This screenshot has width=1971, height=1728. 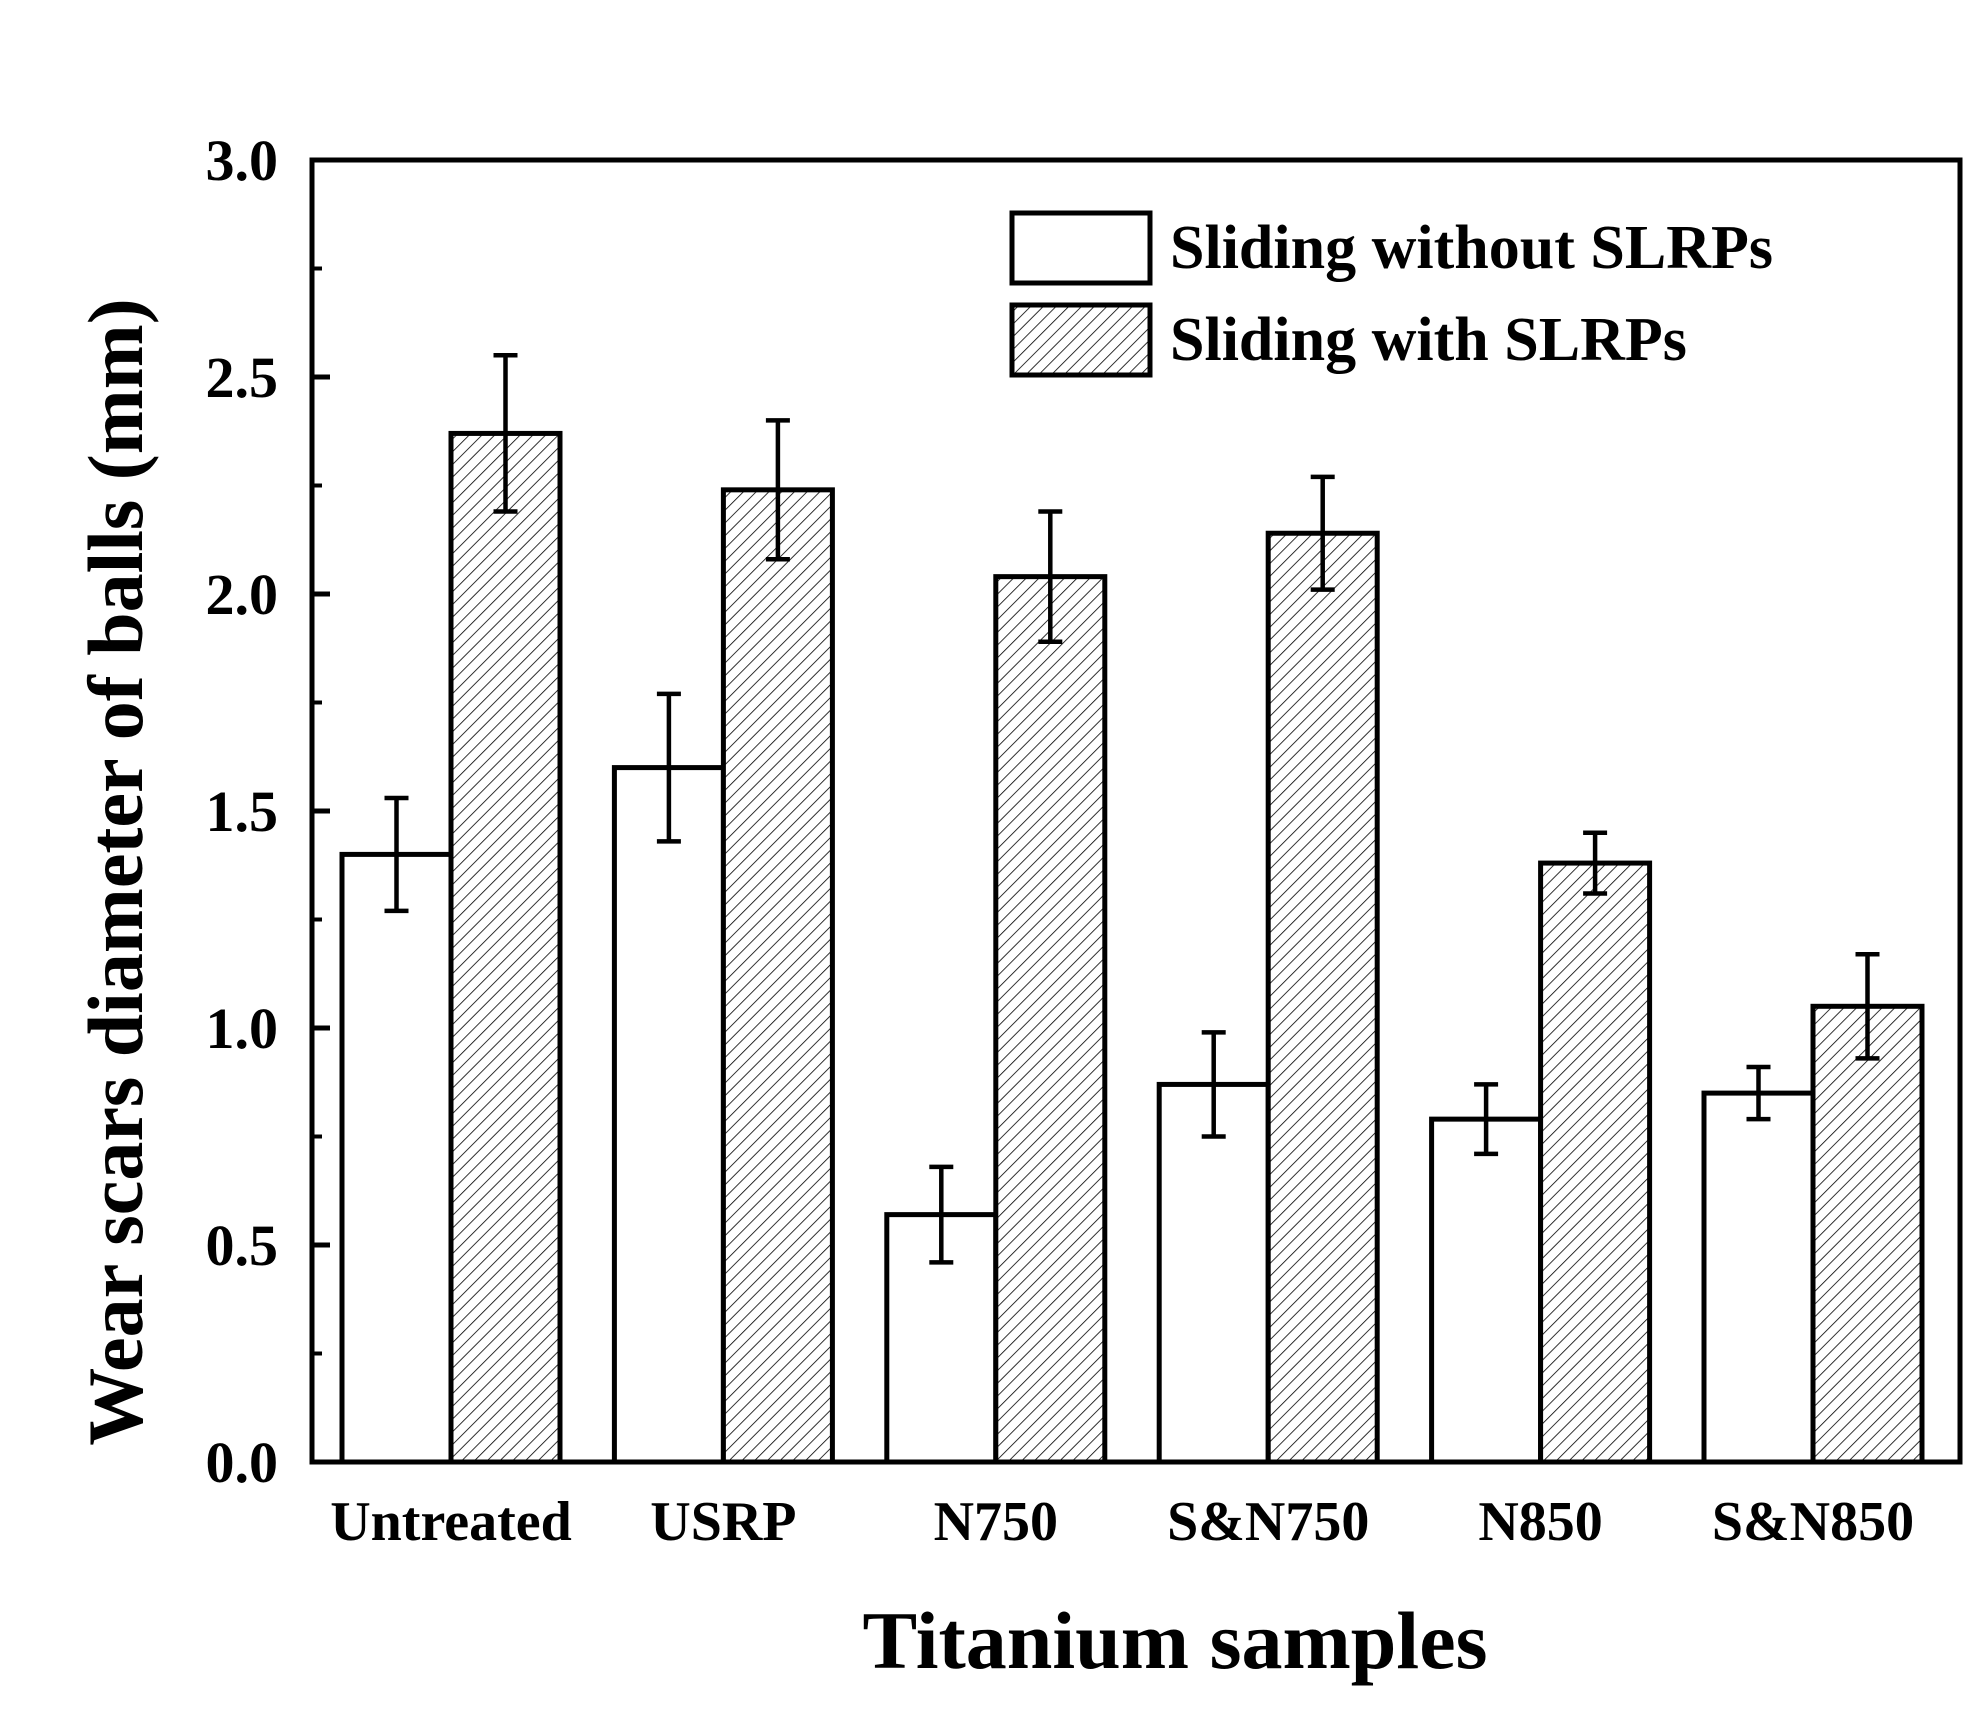 I want to click on y-ticks-layer: 0.0 0.5 1.0 1.5 2.0 2.5 3.0, so click(x=268, y=811).